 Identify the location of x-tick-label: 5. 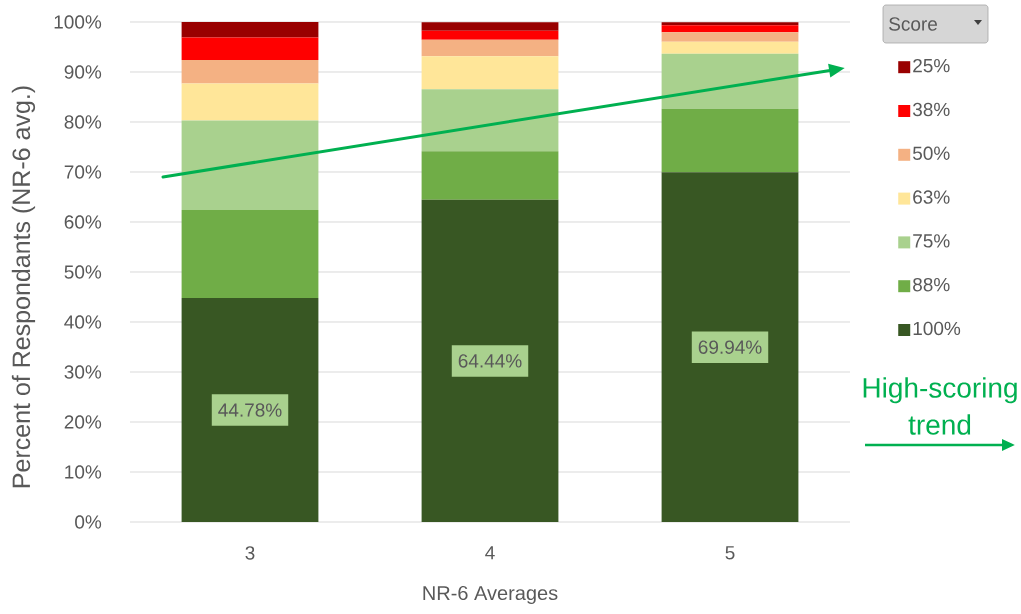
(730, 553).